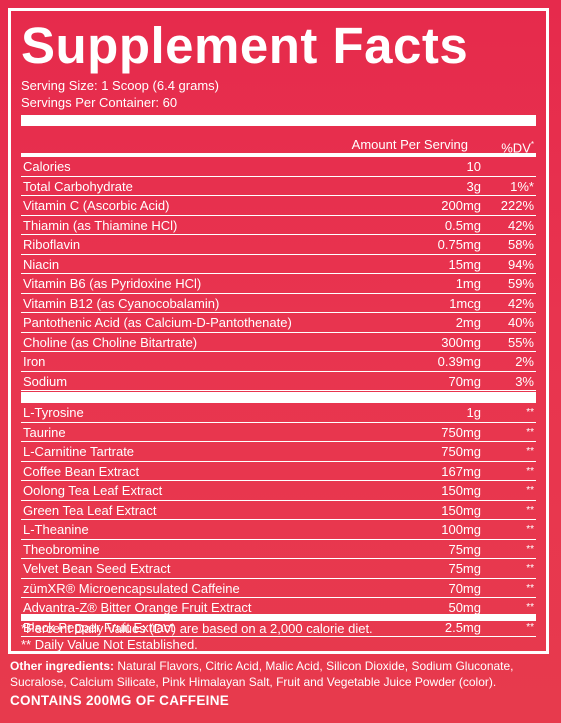 This screenshot has width=561, height=723. What do you see at coordinates (278, 530) in the screenshot?
I see `table-row: L-Theanine 100mg **` at bounding box center [278, 530].